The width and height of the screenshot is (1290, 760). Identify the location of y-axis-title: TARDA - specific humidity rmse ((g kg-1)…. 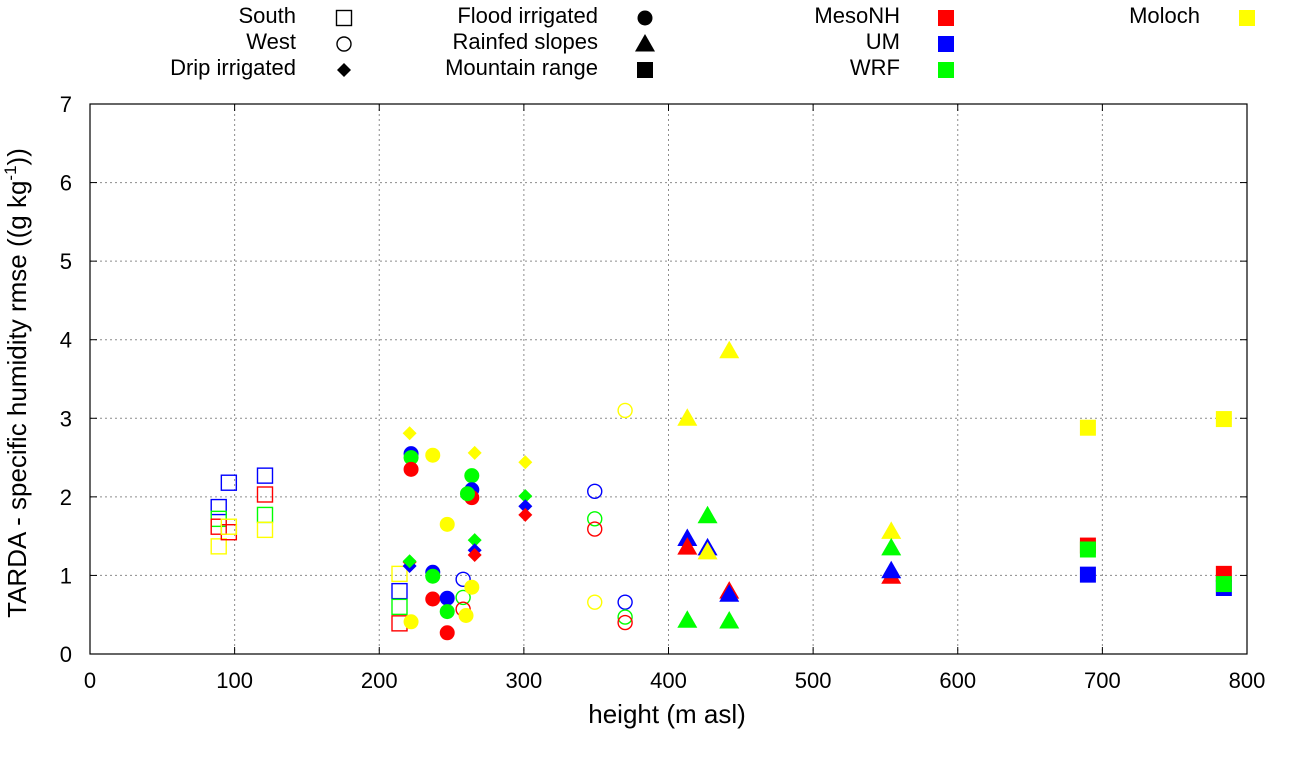
(16, 383).